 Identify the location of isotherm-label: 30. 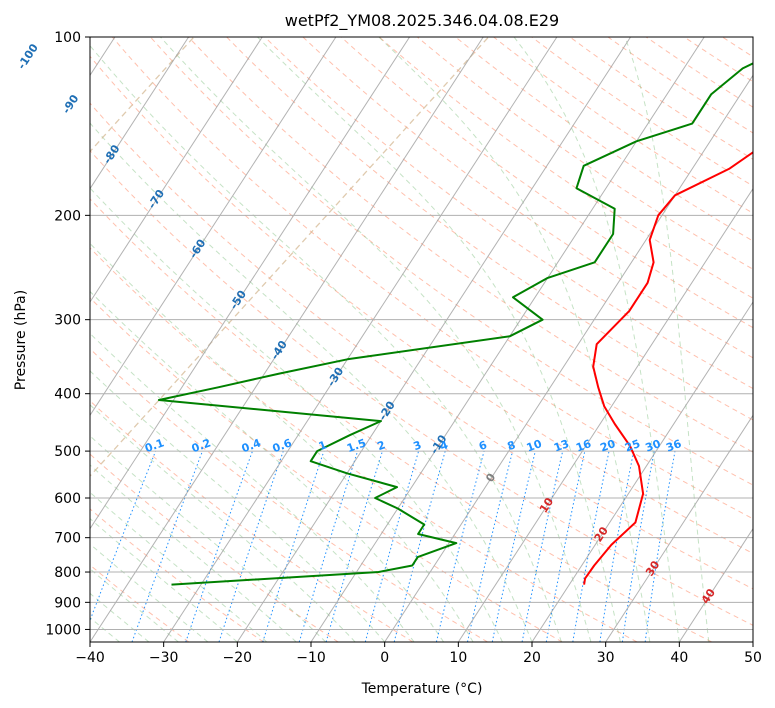
(652, 568).